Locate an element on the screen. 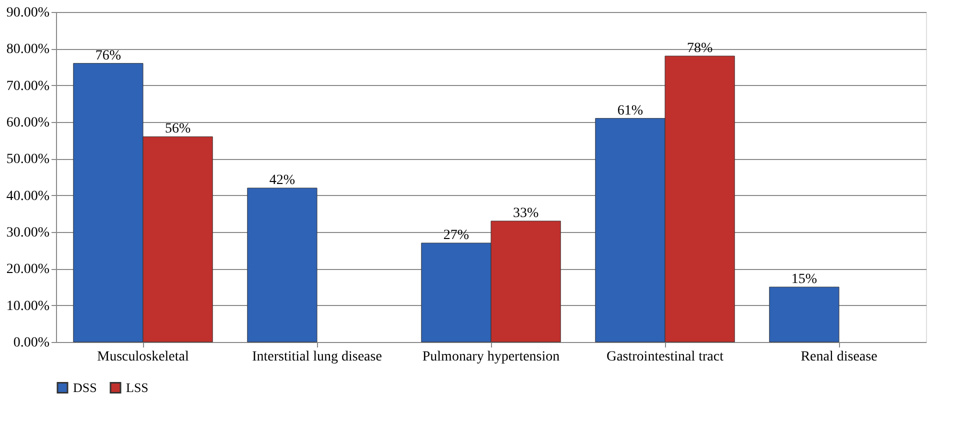  data-label: 56% is located at coordinates (177, 129).